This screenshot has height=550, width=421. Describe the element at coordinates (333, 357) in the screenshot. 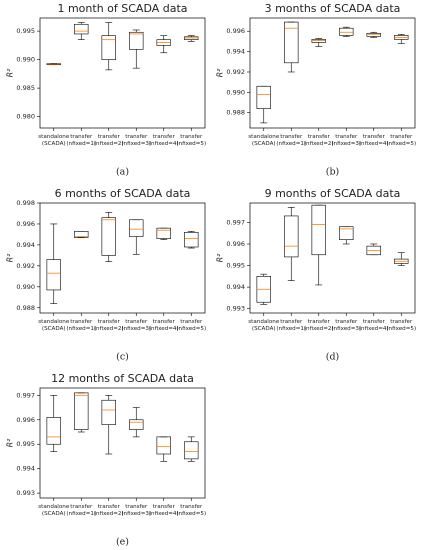

I see `caption: (d)` at that location.